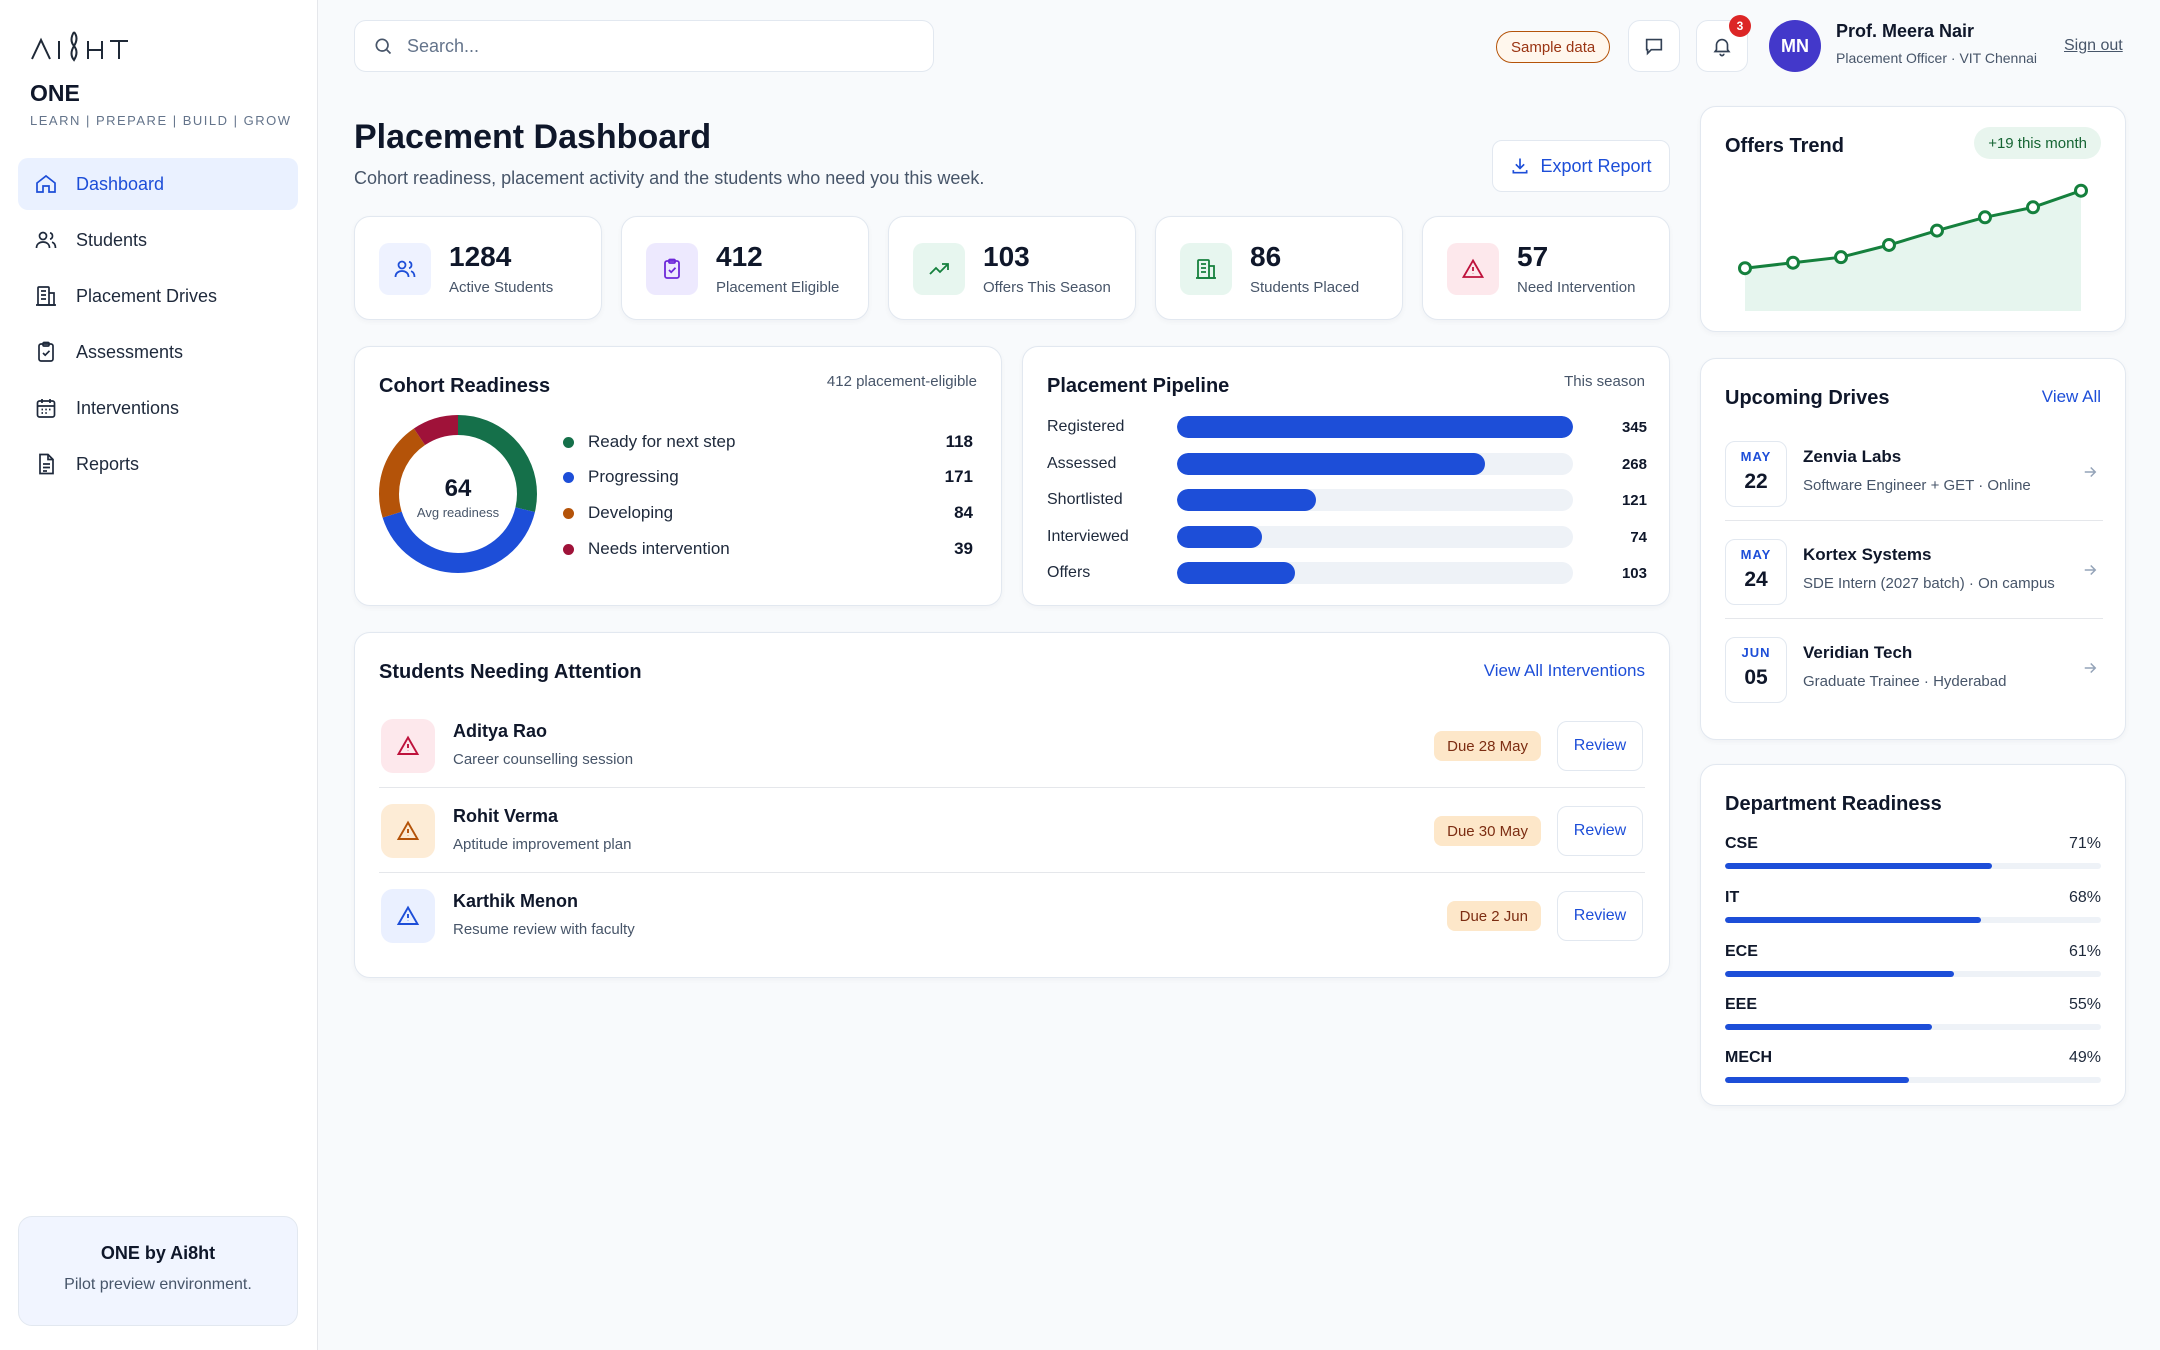  I want to click on stat-label: Active Students, so click(501, 287).